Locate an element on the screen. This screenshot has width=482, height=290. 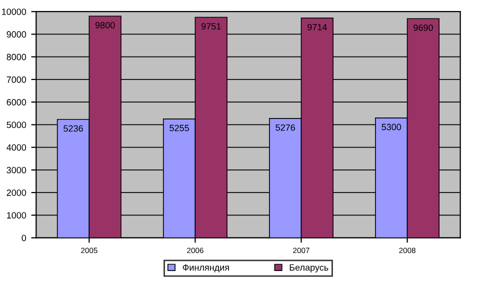
y-tick-label: 1000 is located at coordinates (16, 215).